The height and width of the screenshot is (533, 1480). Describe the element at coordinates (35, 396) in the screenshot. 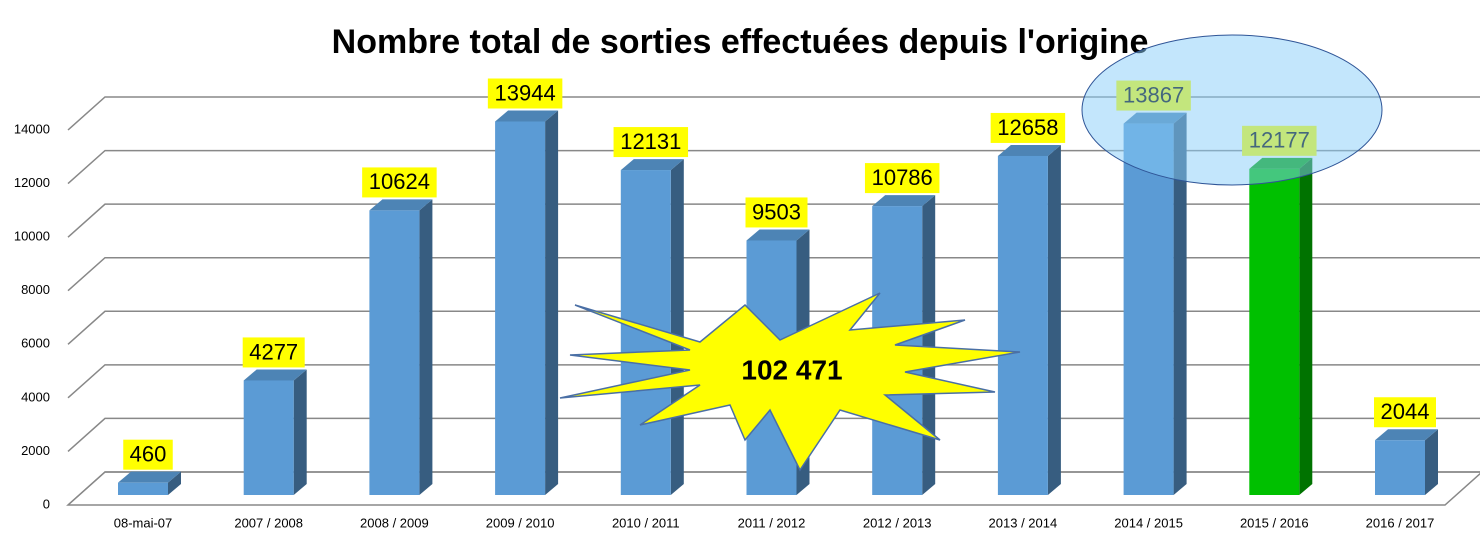

I see `y-tick-label: 4000` at that location.